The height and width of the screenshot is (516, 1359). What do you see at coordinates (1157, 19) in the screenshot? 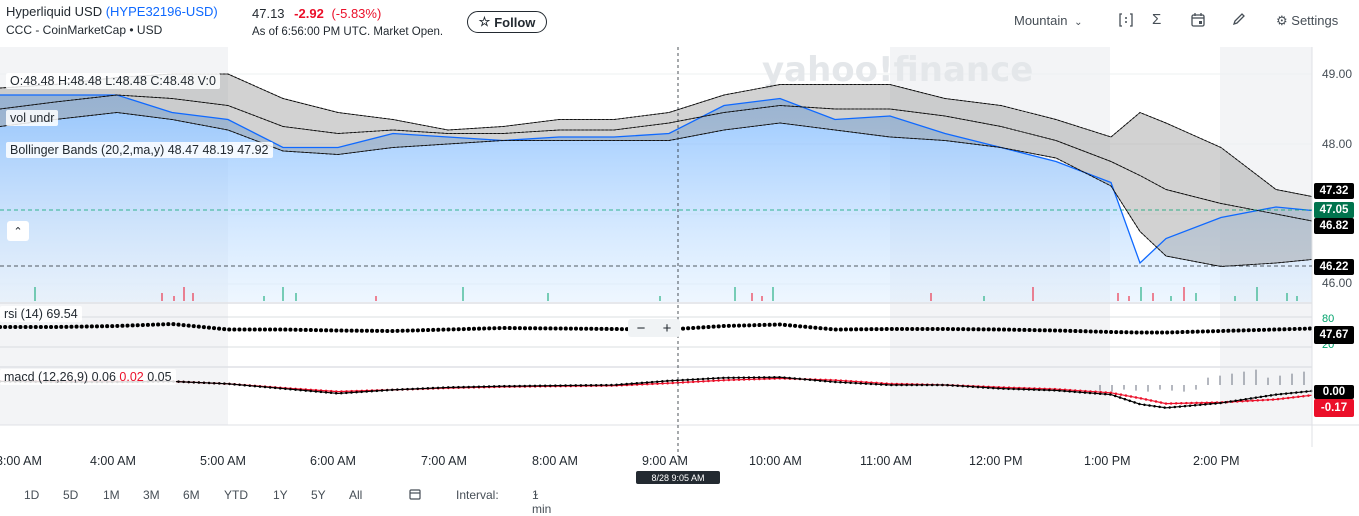
I see `sigma-icon: Σ` at bounding box center [1157, 19].